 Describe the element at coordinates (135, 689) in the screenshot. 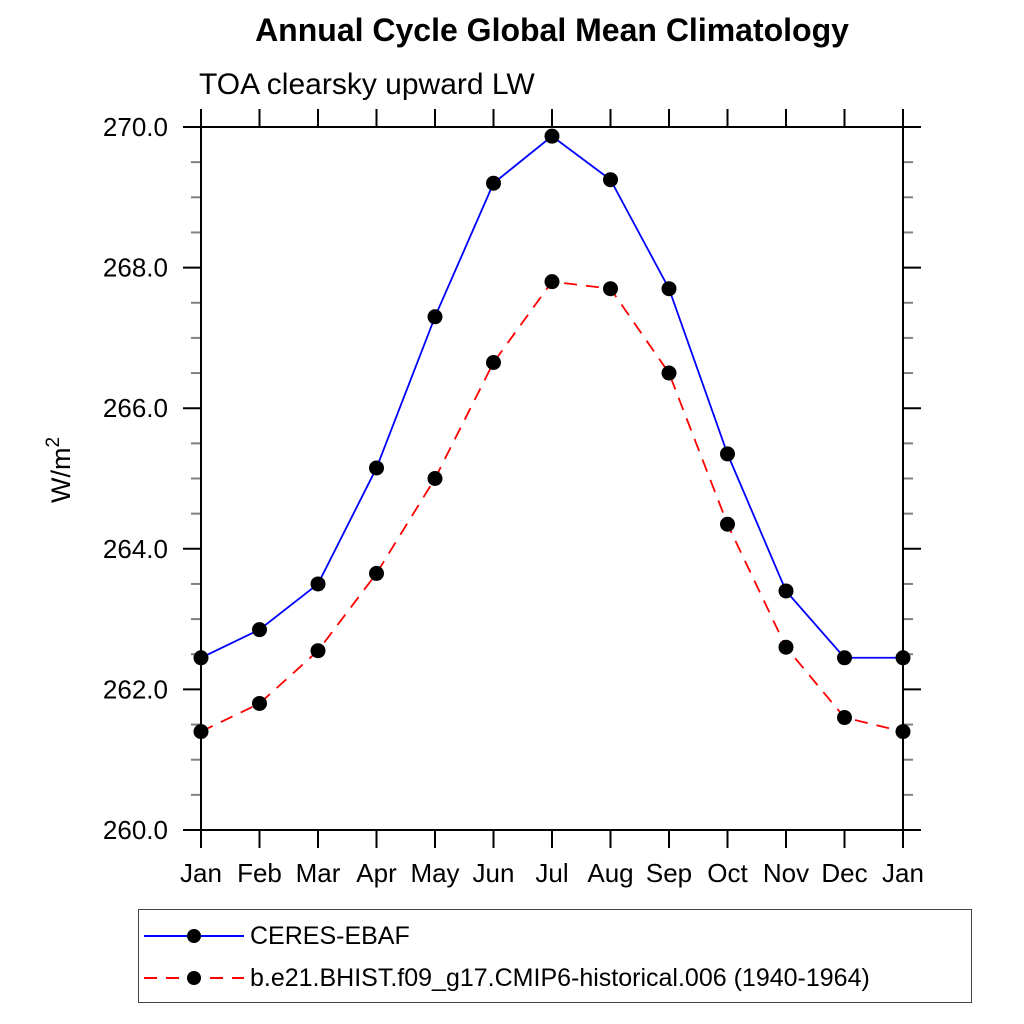

I see `y-tick-label: 262.0` at that location.